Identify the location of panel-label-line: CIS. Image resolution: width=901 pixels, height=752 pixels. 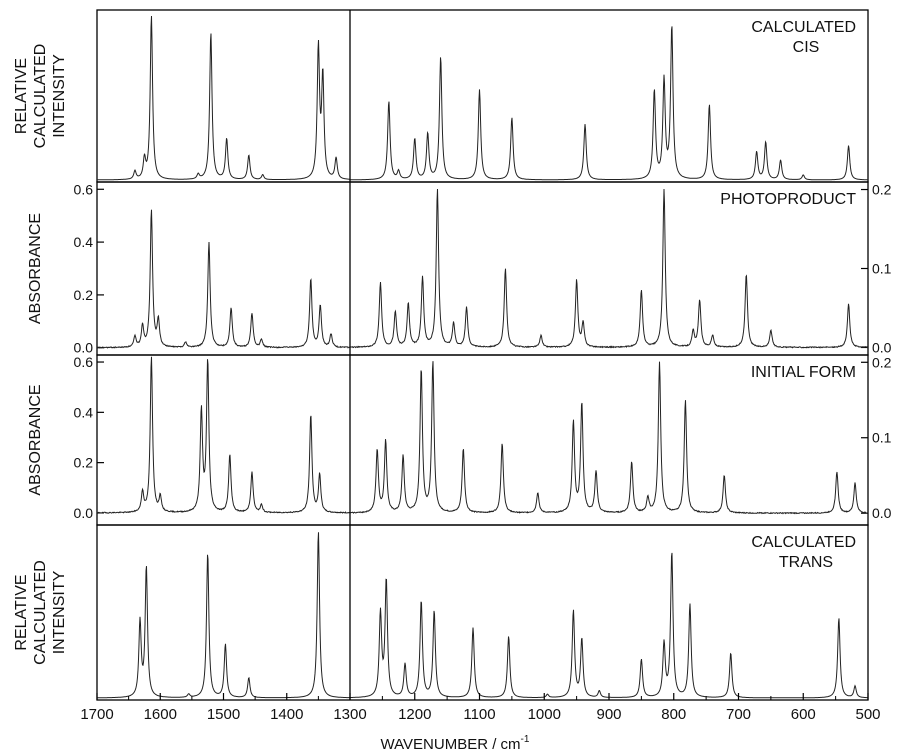
(806, 47).